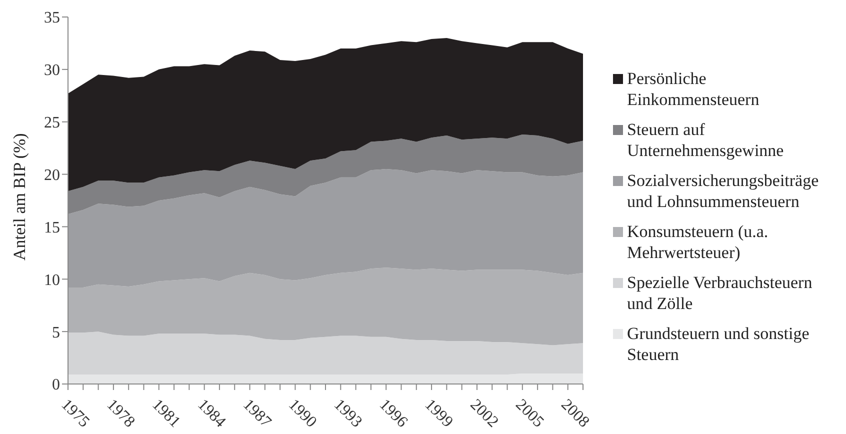  I want to click on y-tick-label: 25, so click(52, 123).